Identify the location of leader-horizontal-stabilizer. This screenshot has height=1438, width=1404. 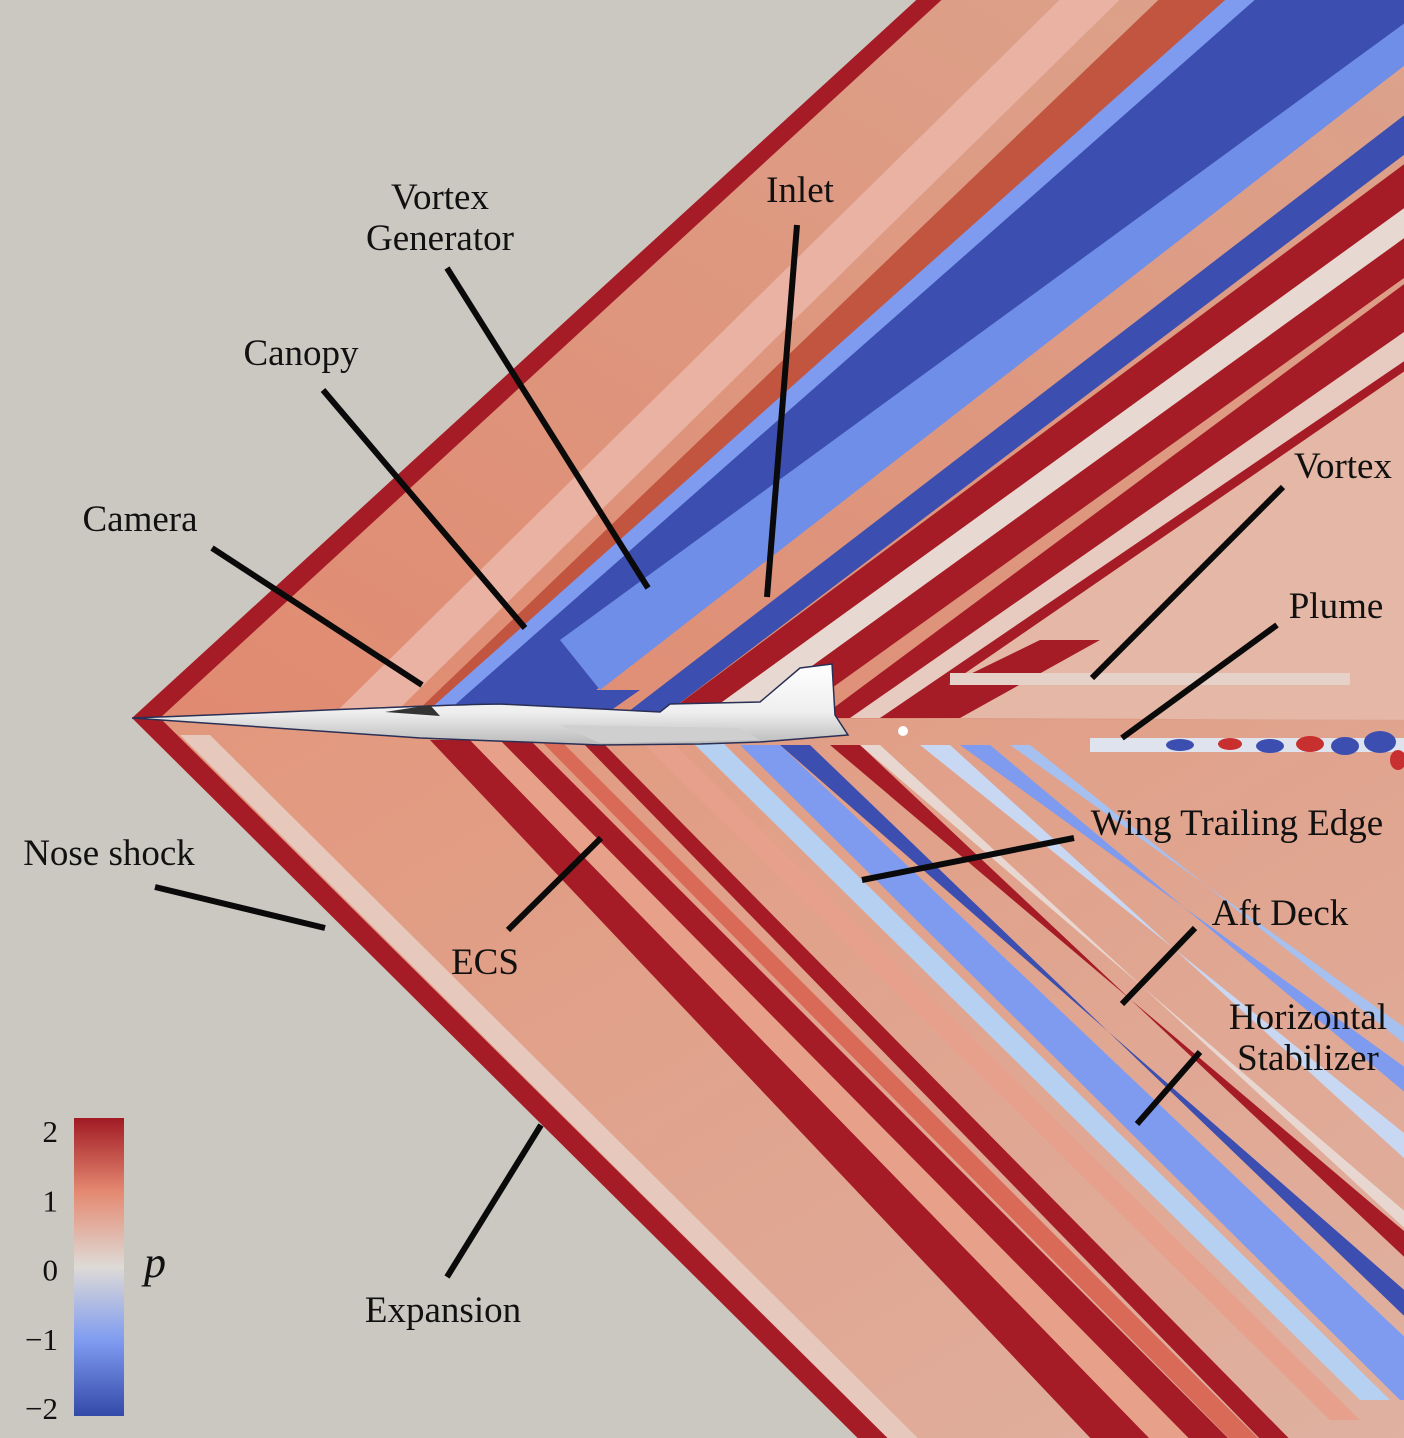
(1168, 1088).